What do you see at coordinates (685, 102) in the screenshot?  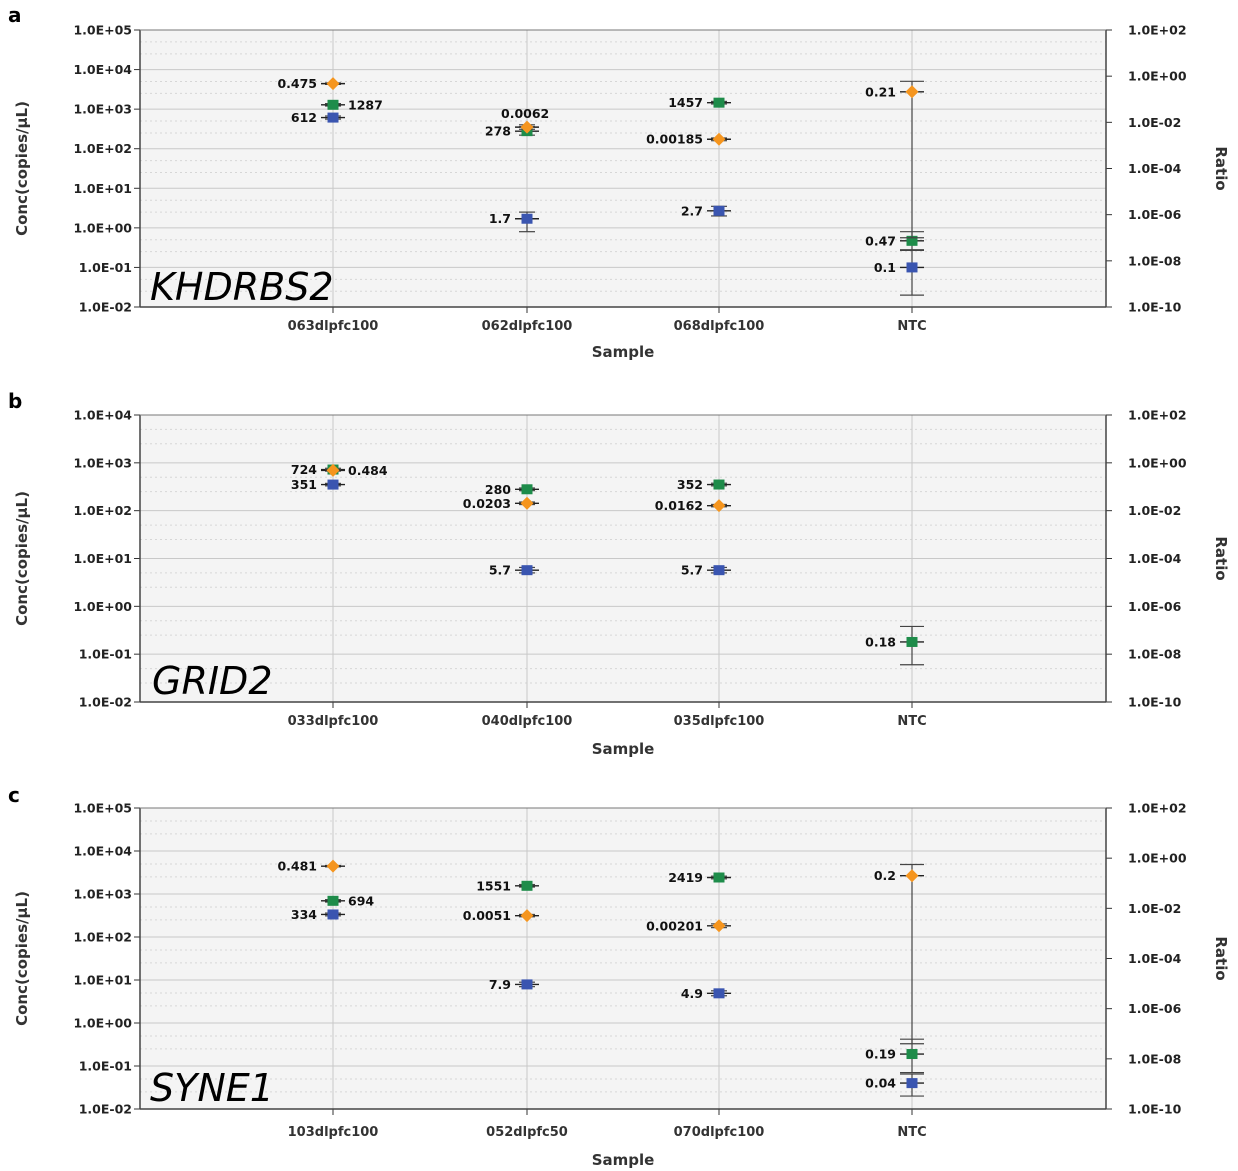 I see `data-label: 1457` at bounding box center [685, 102].